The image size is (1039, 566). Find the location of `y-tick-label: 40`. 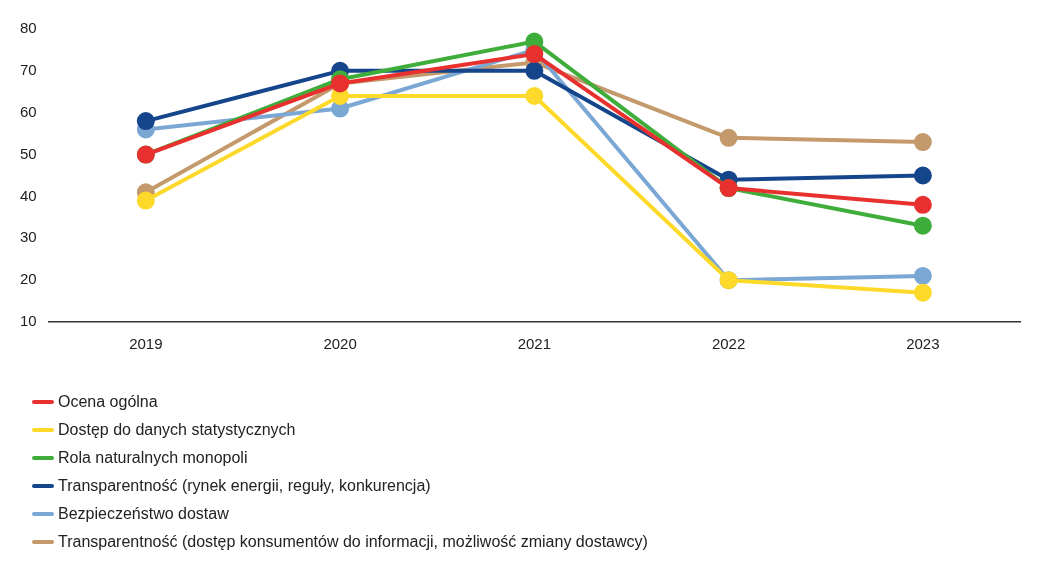

y-tick-label: 40 is located at coordinates (28, 195).